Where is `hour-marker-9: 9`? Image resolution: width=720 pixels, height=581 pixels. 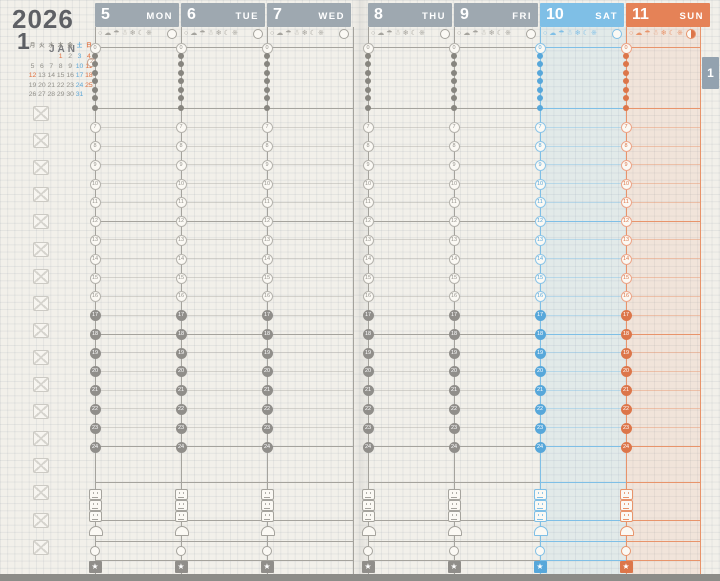 hour-marker-9: 9 is located at coordinates (626, 165).